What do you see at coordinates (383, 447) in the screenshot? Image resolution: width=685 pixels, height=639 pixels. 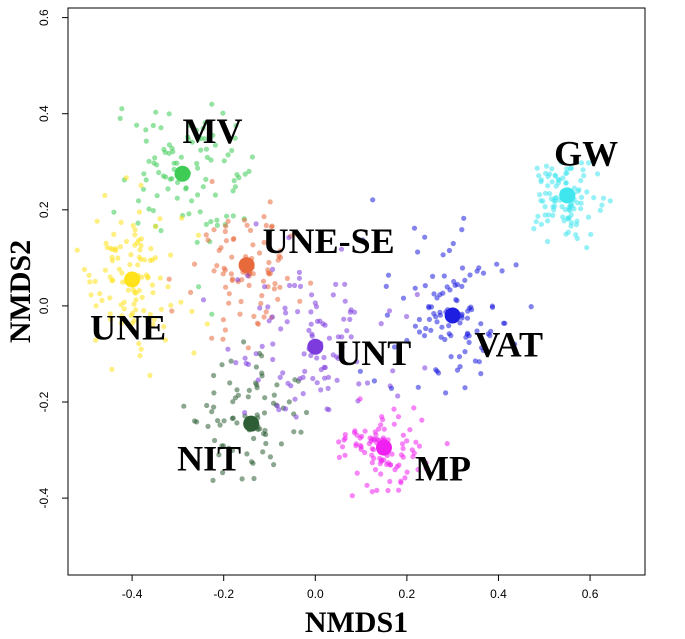 I see `centroid-mp` at bounding box center [383, 447].